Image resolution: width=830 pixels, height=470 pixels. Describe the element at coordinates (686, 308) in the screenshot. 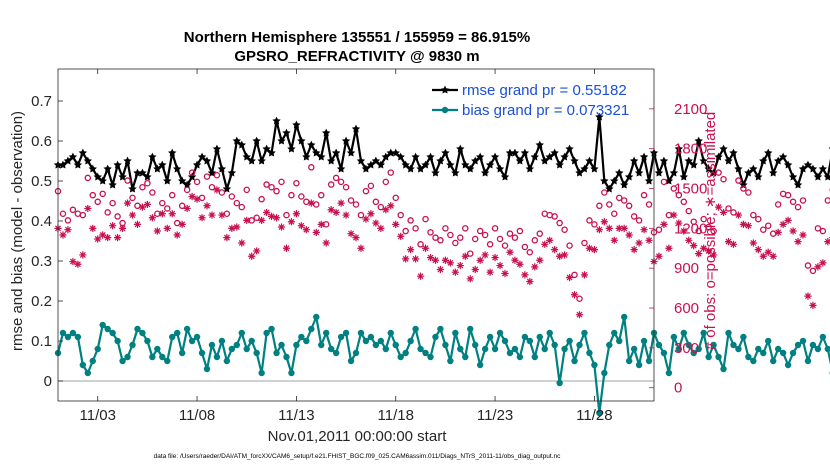

I see `y2-tick-label: 600` at that location.